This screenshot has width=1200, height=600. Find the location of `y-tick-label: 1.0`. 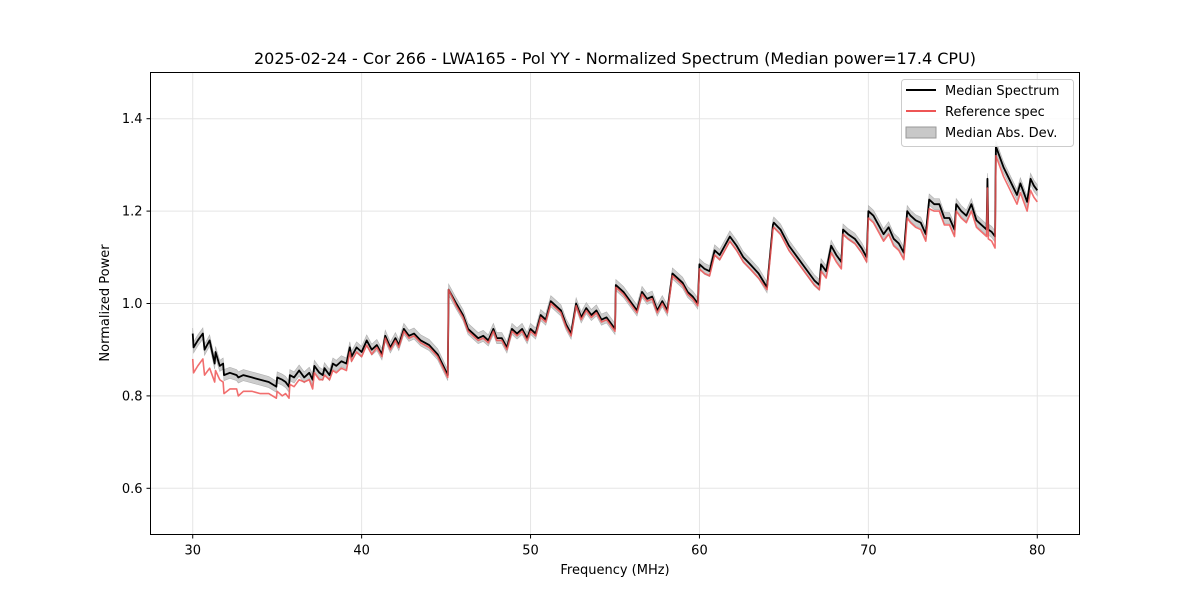

y-tick-label: 1.0 is located at coordinates (132, 304).